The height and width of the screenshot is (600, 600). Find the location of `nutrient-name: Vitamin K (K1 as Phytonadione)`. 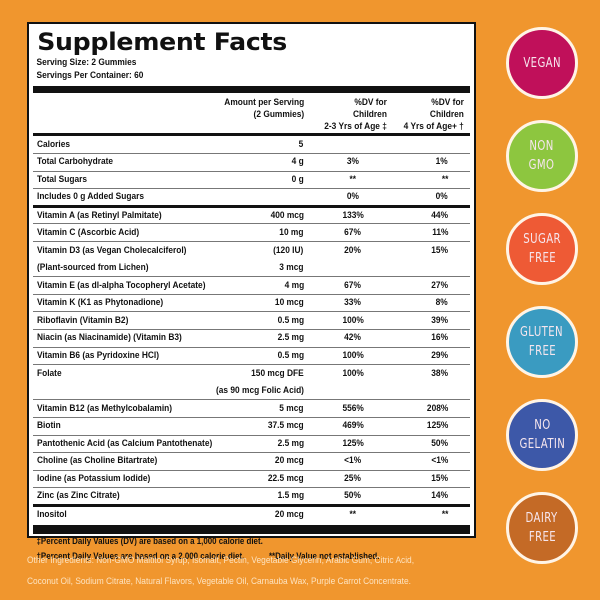

nutrient-name: Vitamin K (K1 as Phytonadione) is located at coordinates (100, 303).